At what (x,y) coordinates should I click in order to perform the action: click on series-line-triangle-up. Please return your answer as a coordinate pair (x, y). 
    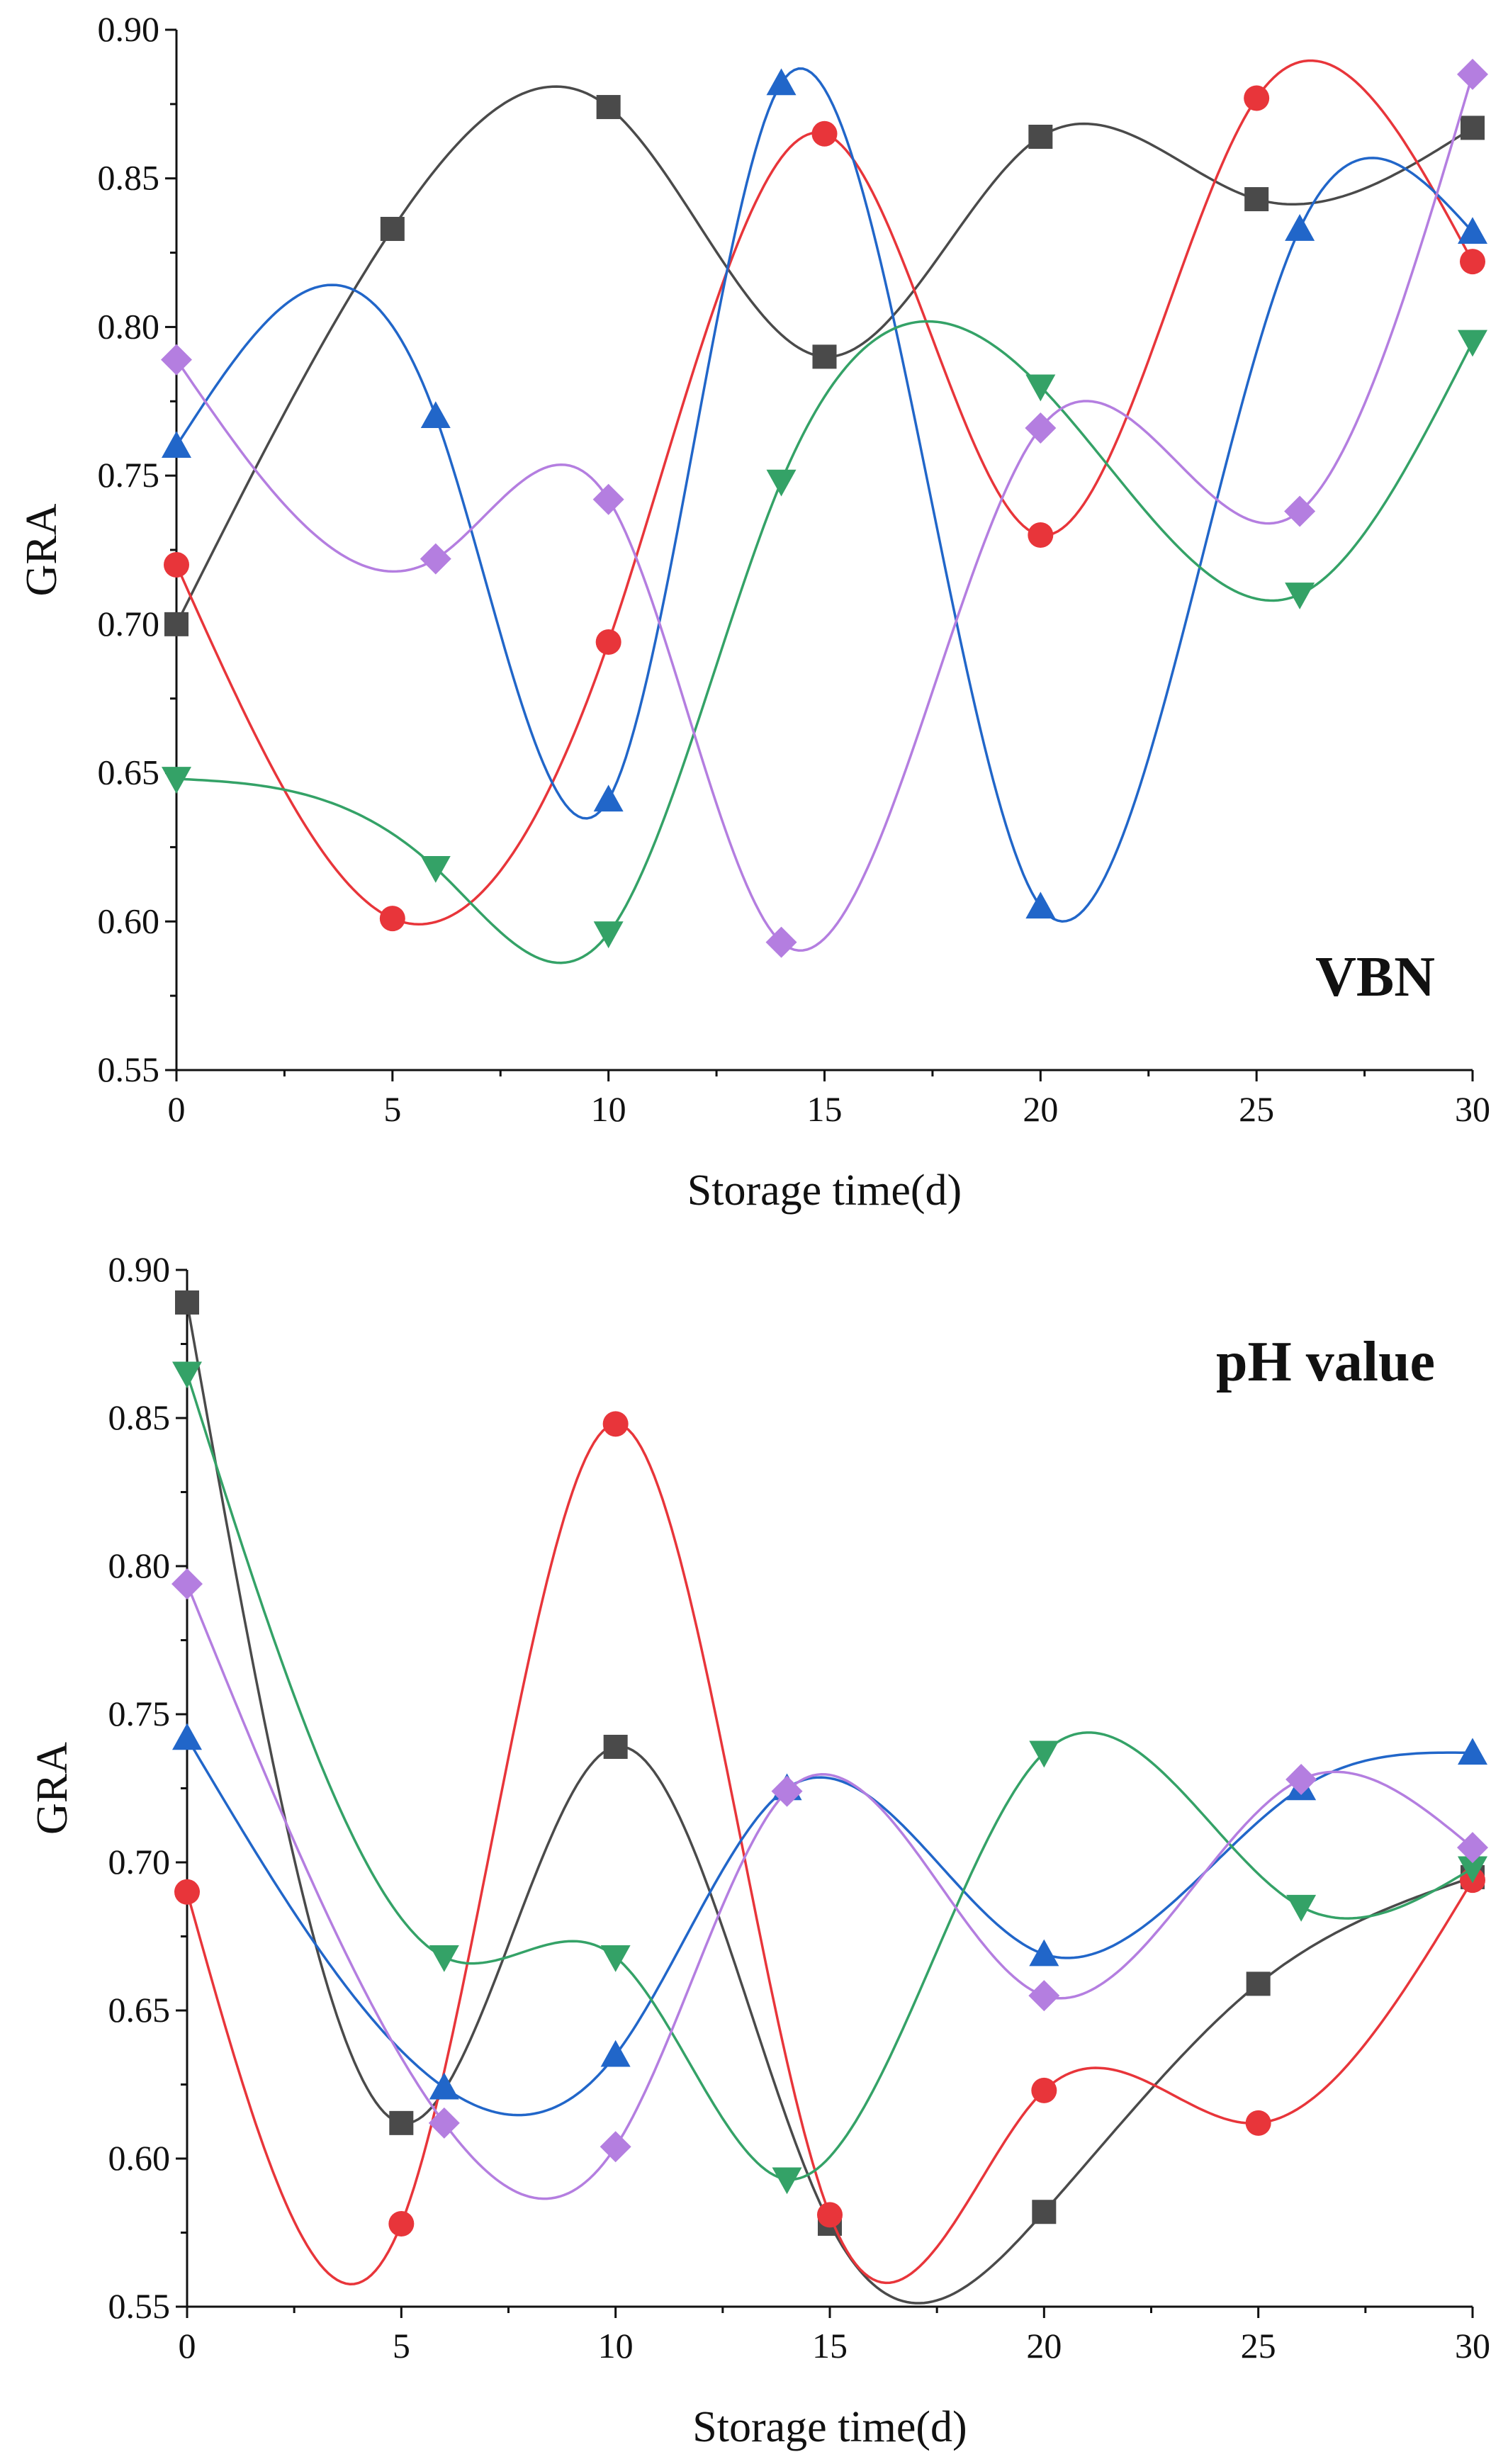
    Looking at the image, I should click on (829, 1927).